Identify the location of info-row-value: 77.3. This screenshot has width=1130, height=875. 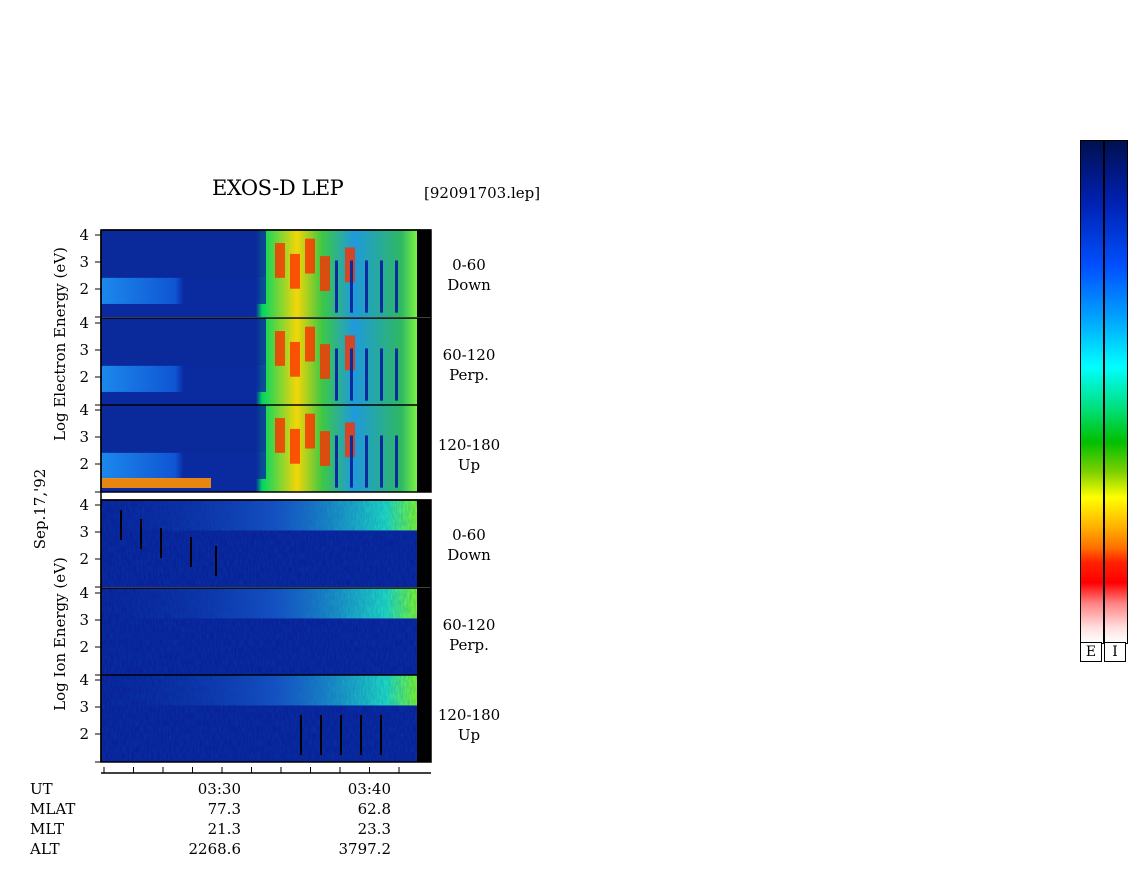
(224, 809).